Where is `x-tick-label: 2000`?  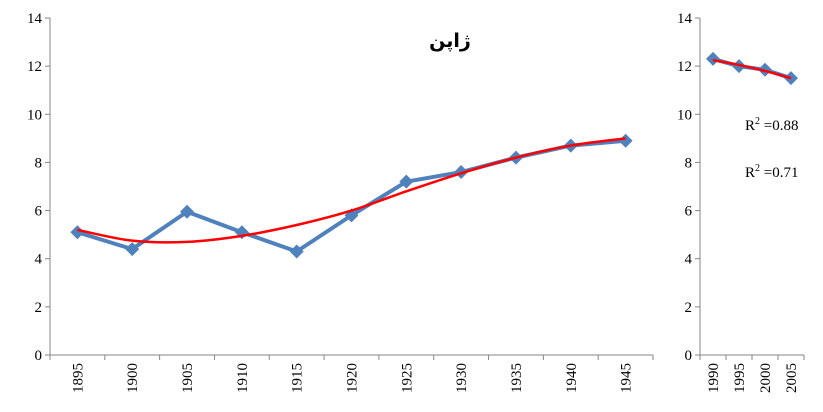 x-tick-label: 2000 is located at coordinates (766, 378).